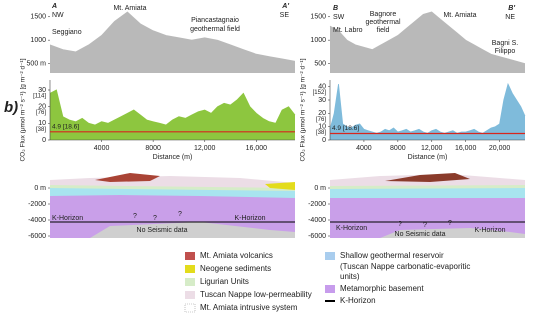  I want to click on y-tick-label: 500, so click(320, 63).